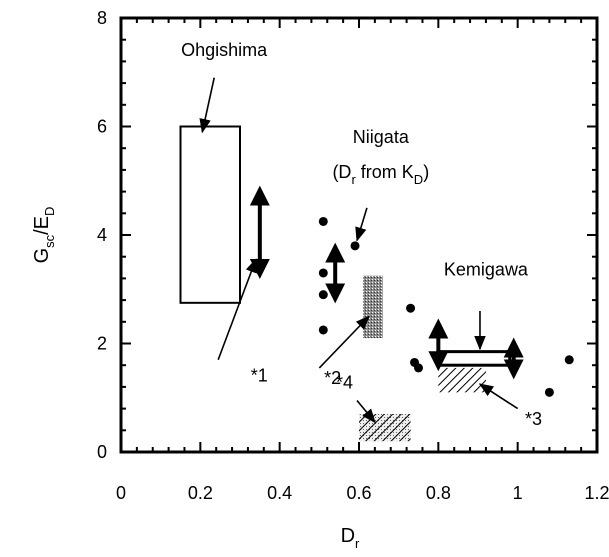 The height and width of the screenshot is (557, 609). I want to click on x-tick-labels: 0 0.2 0.4 0.6 0.8 1 1.2, so click(362, 493).